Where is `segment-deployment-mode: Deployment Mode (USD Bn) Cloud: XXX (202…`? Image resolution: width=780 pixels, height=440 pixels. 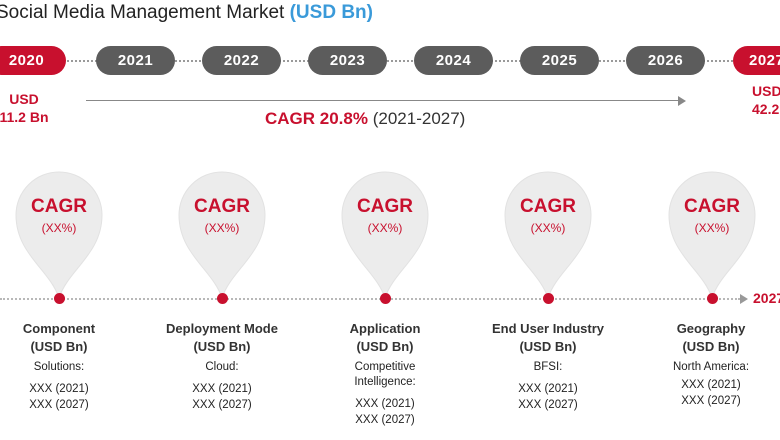
segment-deployment-mode: Deployment Mode (USD Bn) Cloud: XXX (202… is located at coordinates (222, 366).